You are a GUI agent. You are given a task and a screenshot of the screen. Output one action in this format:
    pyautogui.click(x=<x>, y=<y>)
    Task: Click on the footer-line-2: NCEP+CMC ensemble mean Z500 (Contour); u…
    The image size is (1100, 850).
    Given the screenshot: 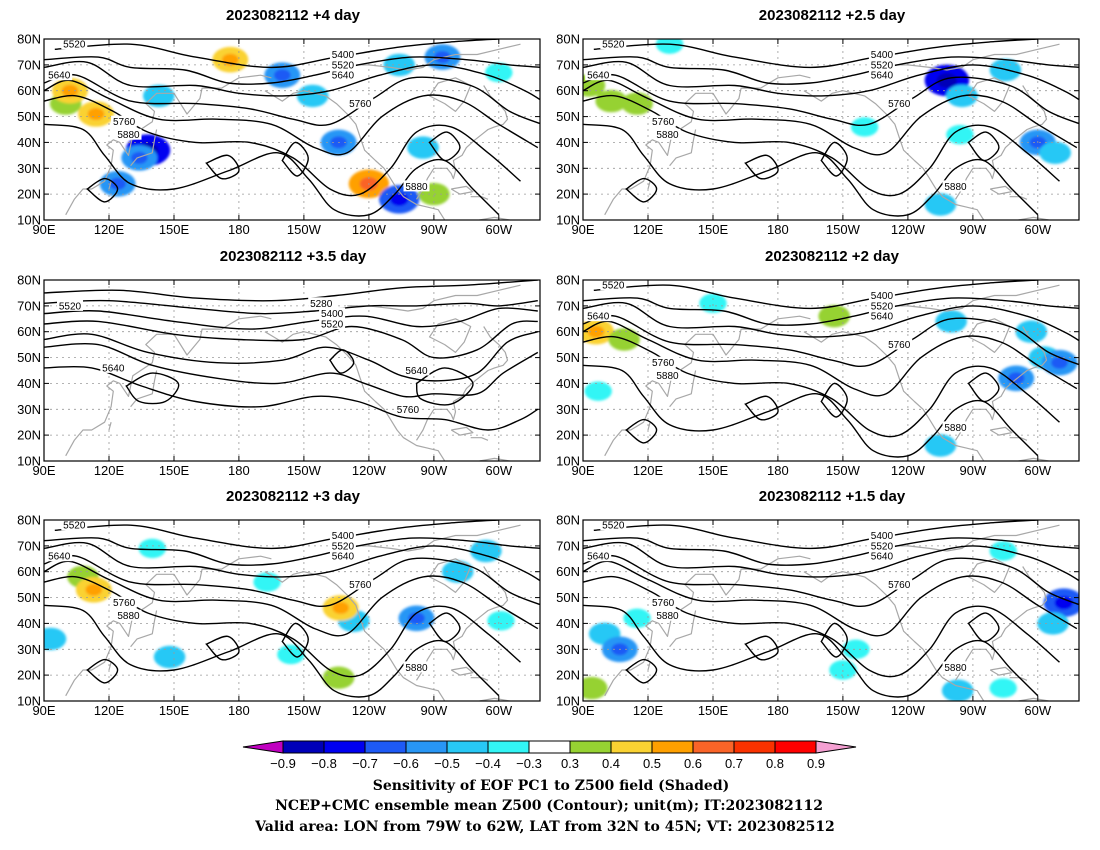 What is the action you would take?
    pyautogui.click(x=549, y=806)
    